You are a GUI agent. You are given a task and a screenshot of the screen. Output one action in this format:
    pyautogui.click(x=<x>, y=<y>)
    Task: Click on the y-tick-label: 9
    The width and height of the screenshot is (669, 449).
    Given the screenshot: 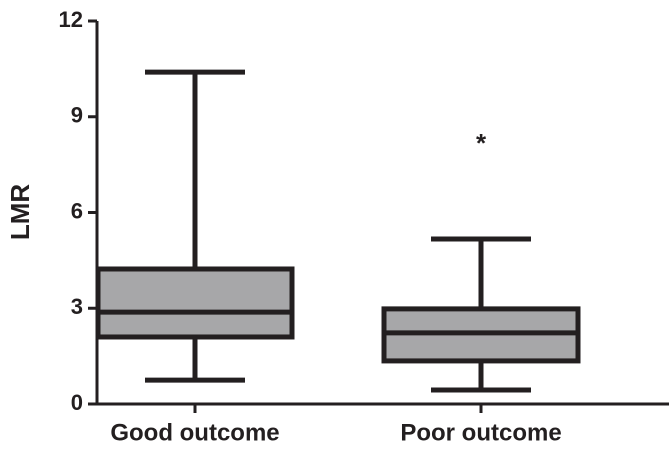 What is the action you would take?
    pyautogui.click(x=77, y=115)
    